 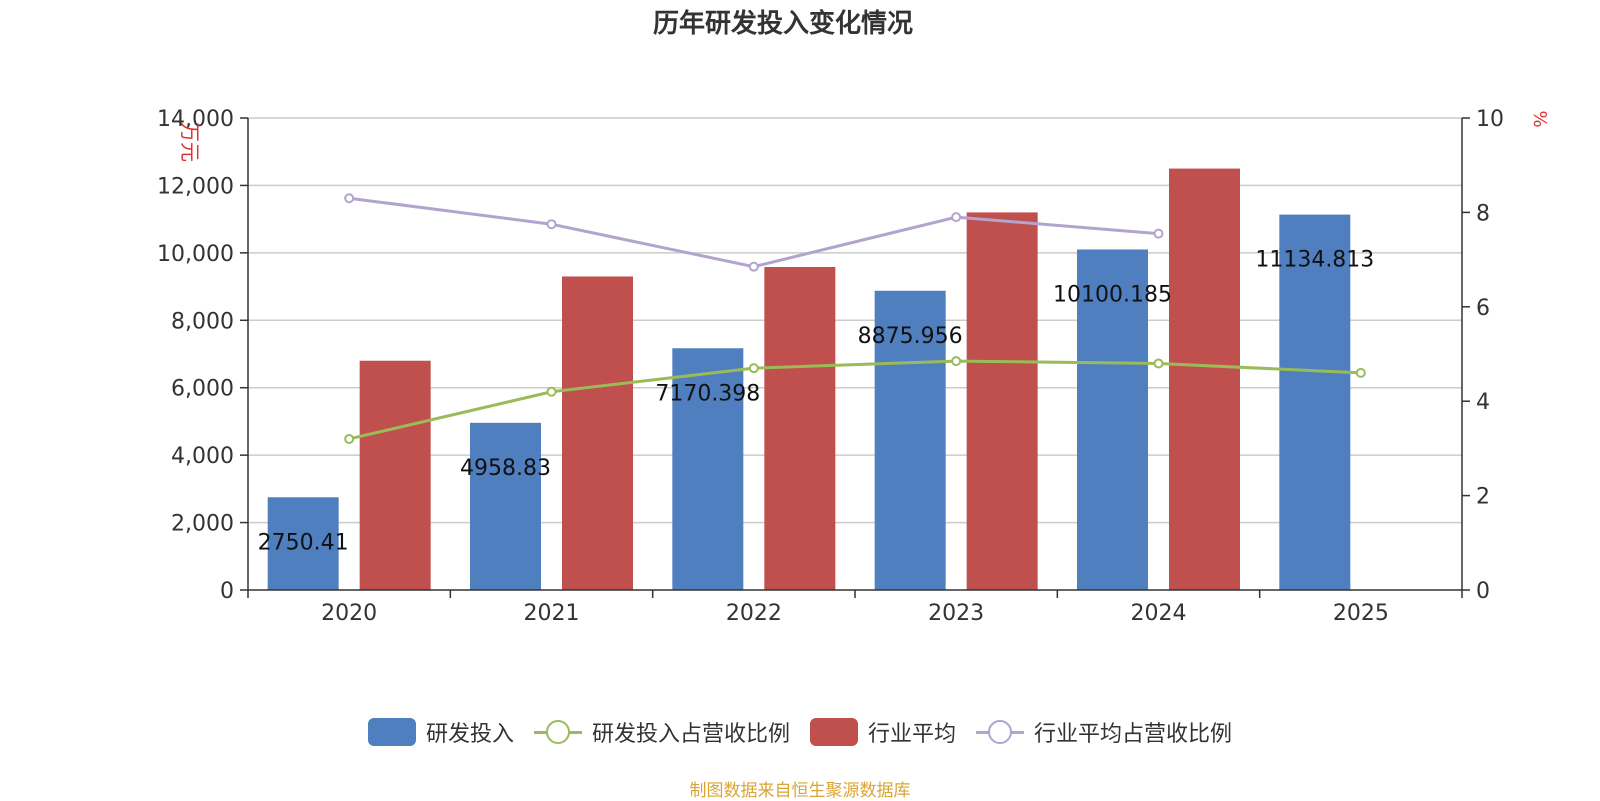 I want to click on y-right-tick-label: 2, so click(x=1483, y=497).